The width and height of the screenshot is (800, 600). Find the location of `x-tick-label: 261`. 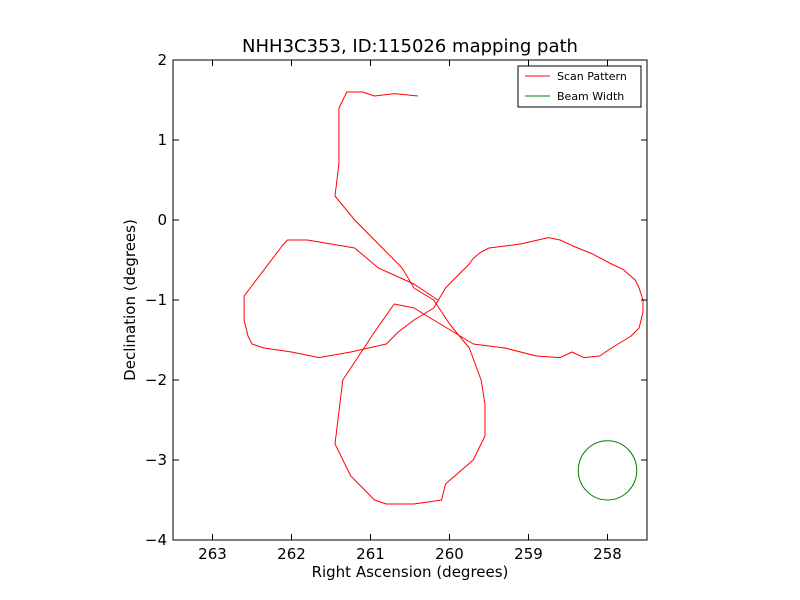

x-tick-label: 261 is located at coordinates (370, 554).